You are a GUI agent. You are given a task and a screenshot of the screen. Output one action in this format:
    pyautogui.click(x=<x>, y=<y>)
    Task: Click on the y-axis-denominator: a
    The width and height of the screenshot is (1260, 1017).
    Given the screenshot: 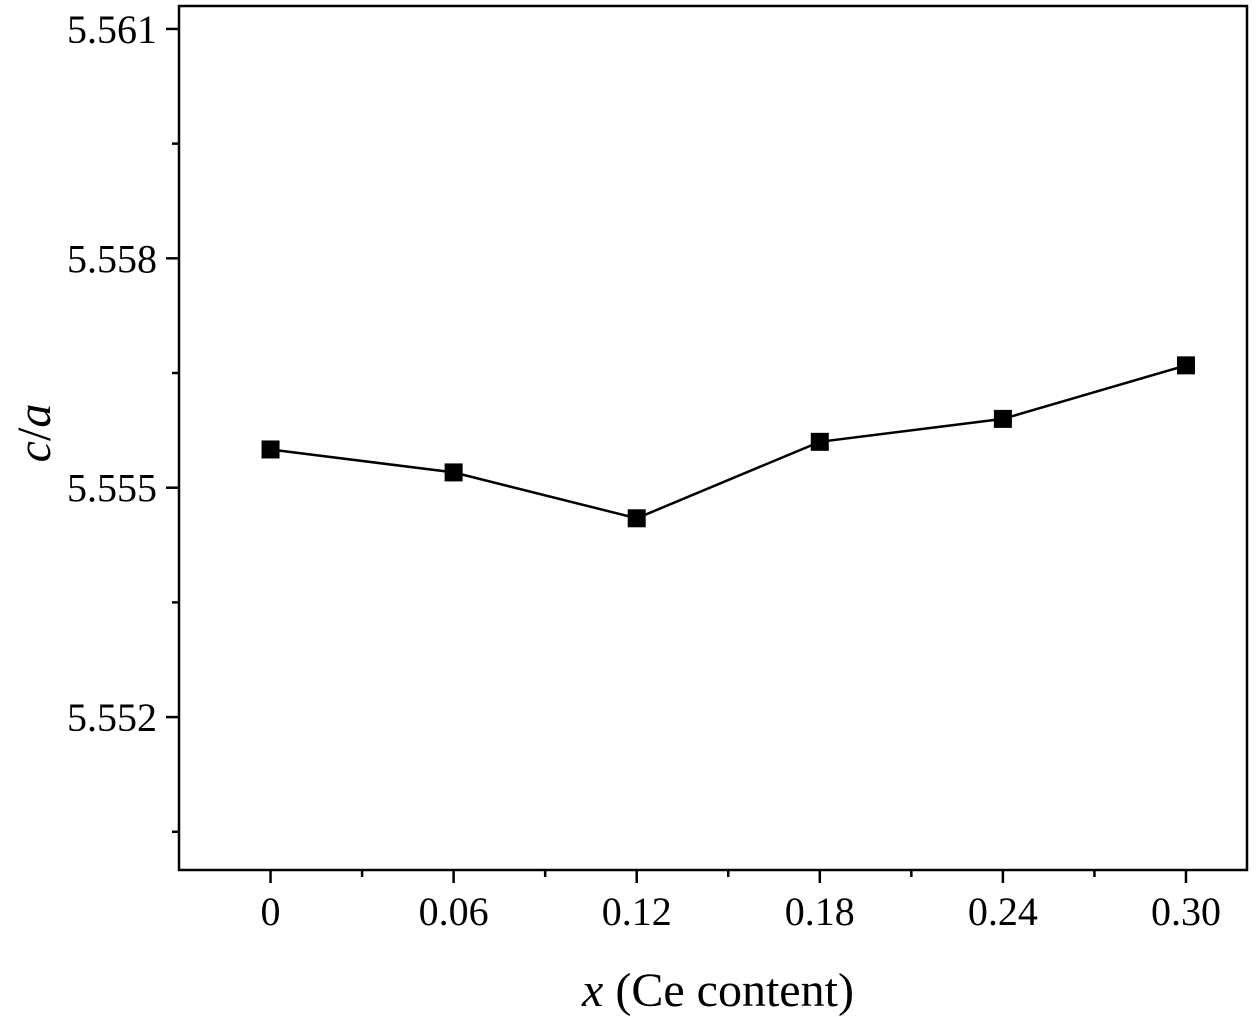 What is the action you would take?
    pyautogui.click(x=34, y=416)
    